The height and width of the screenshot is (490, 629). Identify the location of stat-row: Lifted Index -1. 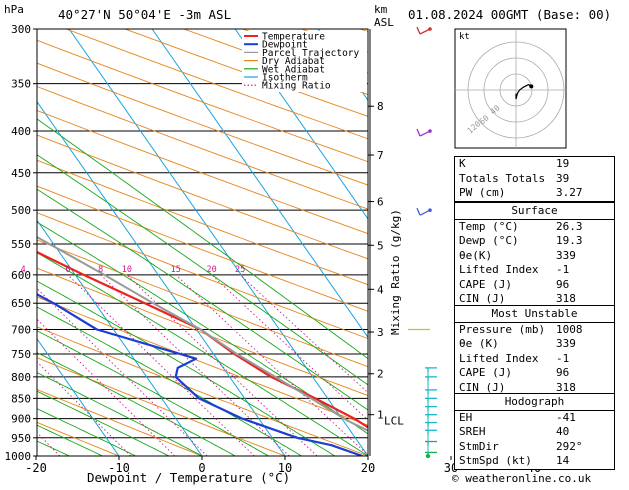
(534, 270).